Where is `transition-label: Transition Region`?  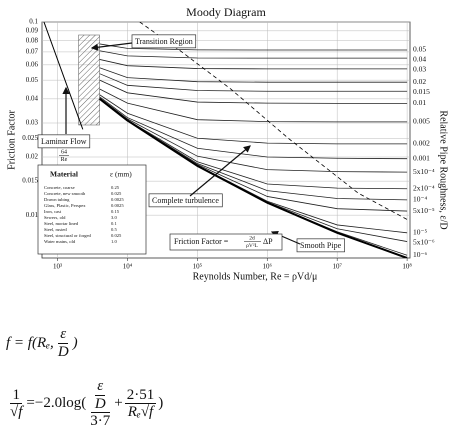 transition-label: Transition Region is located at coordinates (164, 41).